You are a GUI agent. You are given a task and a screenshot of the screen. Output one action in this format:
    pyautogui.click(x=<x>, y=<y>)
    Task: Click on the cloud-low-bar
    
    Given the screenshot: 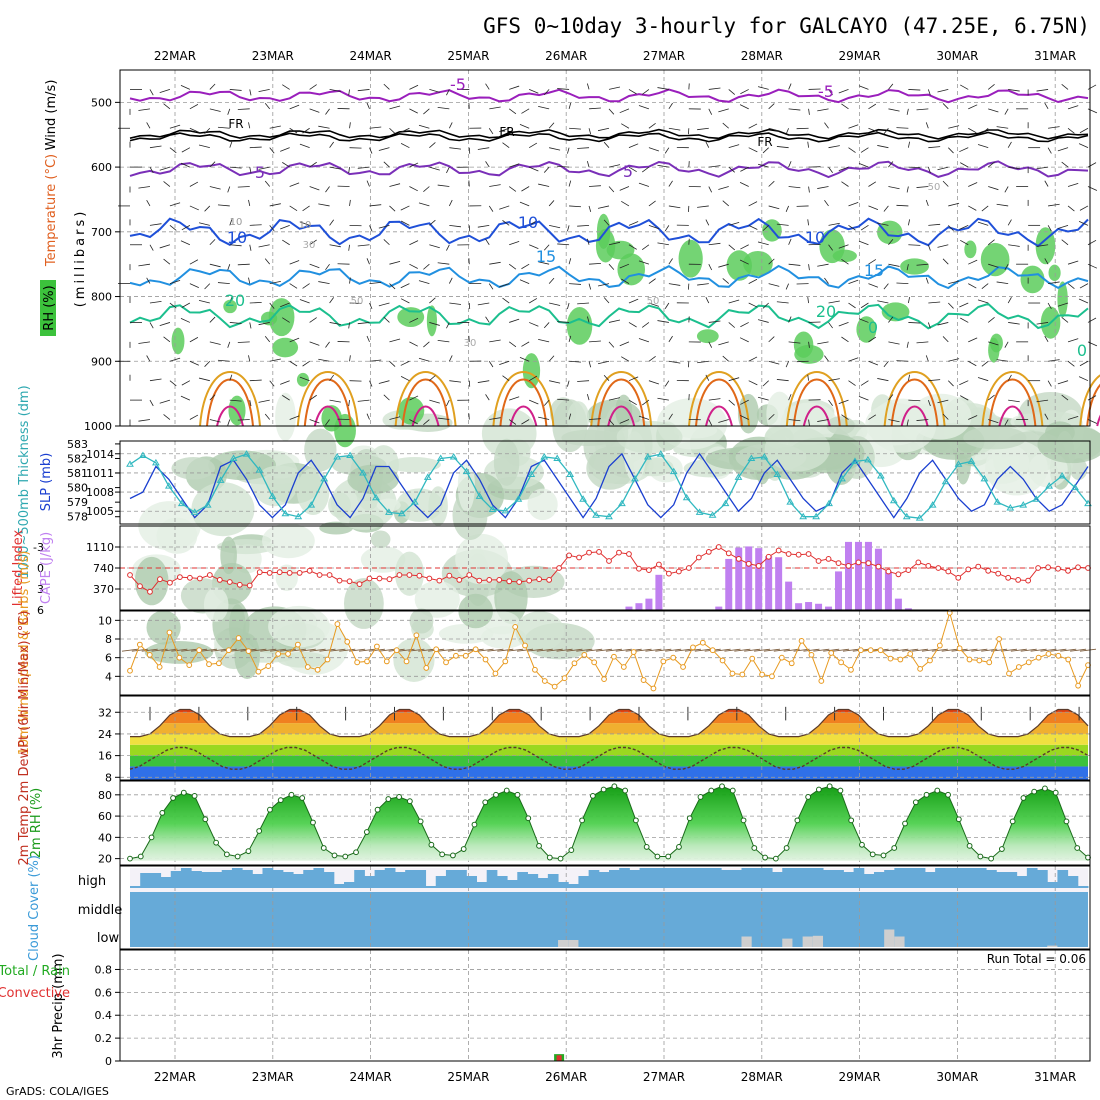 What is the action you would take?
    pyautogui.click(x=899, y=941)
    